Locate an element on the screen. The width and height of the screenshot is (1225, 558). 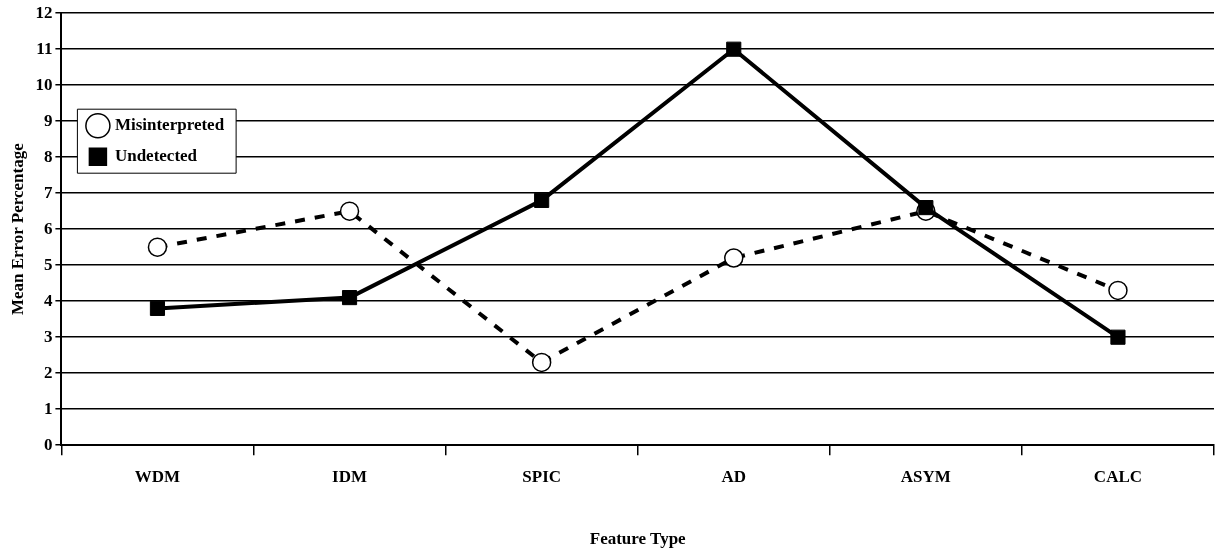
y-tick-label: 10 is located at coordinates (44, 84).